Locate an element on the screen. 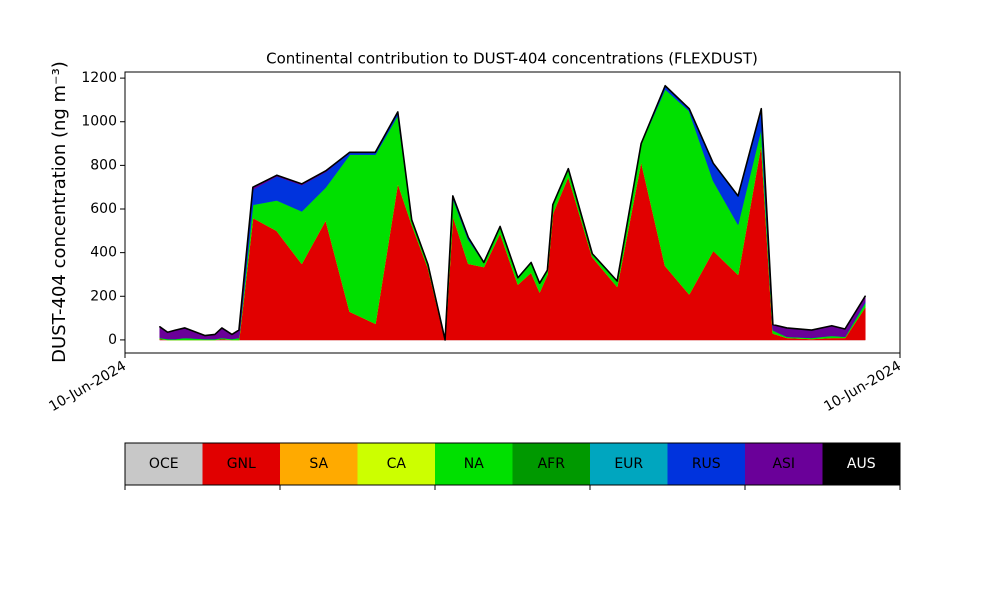 The width and height of the screenshot is (1000, 604). legend-label: NA is located at coordinates (474, 464).